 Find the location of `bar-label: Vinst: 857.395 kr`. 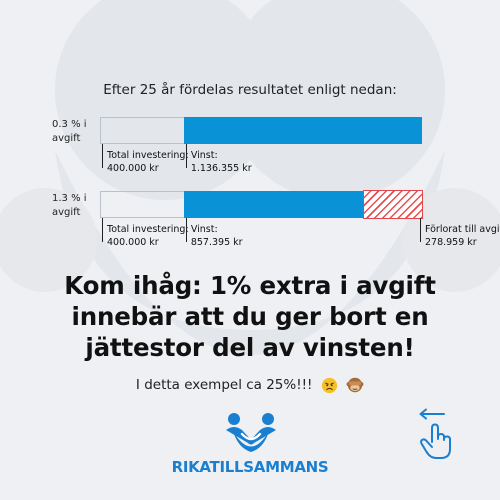

bar-label: Vinst: 857.395 kr is located at coordinates (217, 236).